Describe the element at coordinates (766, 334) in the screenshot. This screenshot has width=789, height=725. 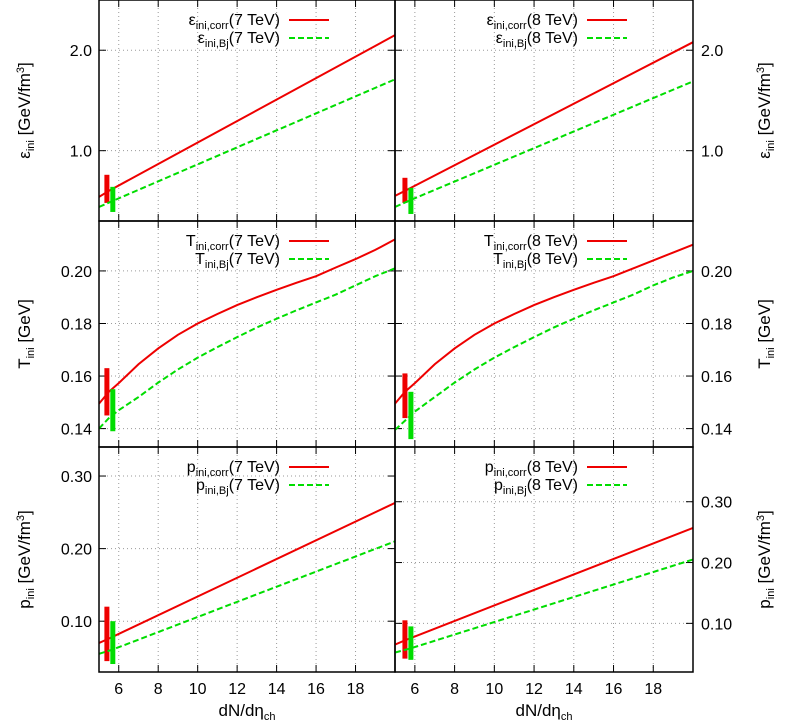
I see `y-axis-label-temperature-right: Tini [GeV]` at that location.